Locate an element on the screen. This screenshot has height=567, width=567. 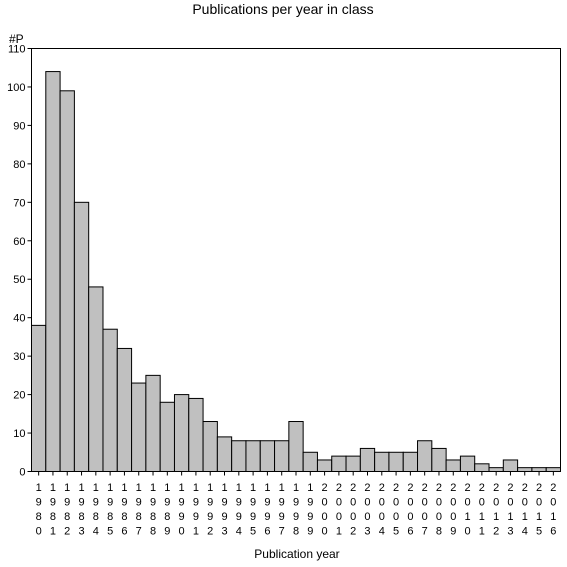
bar-1992 is located at coordinates (210, 447).